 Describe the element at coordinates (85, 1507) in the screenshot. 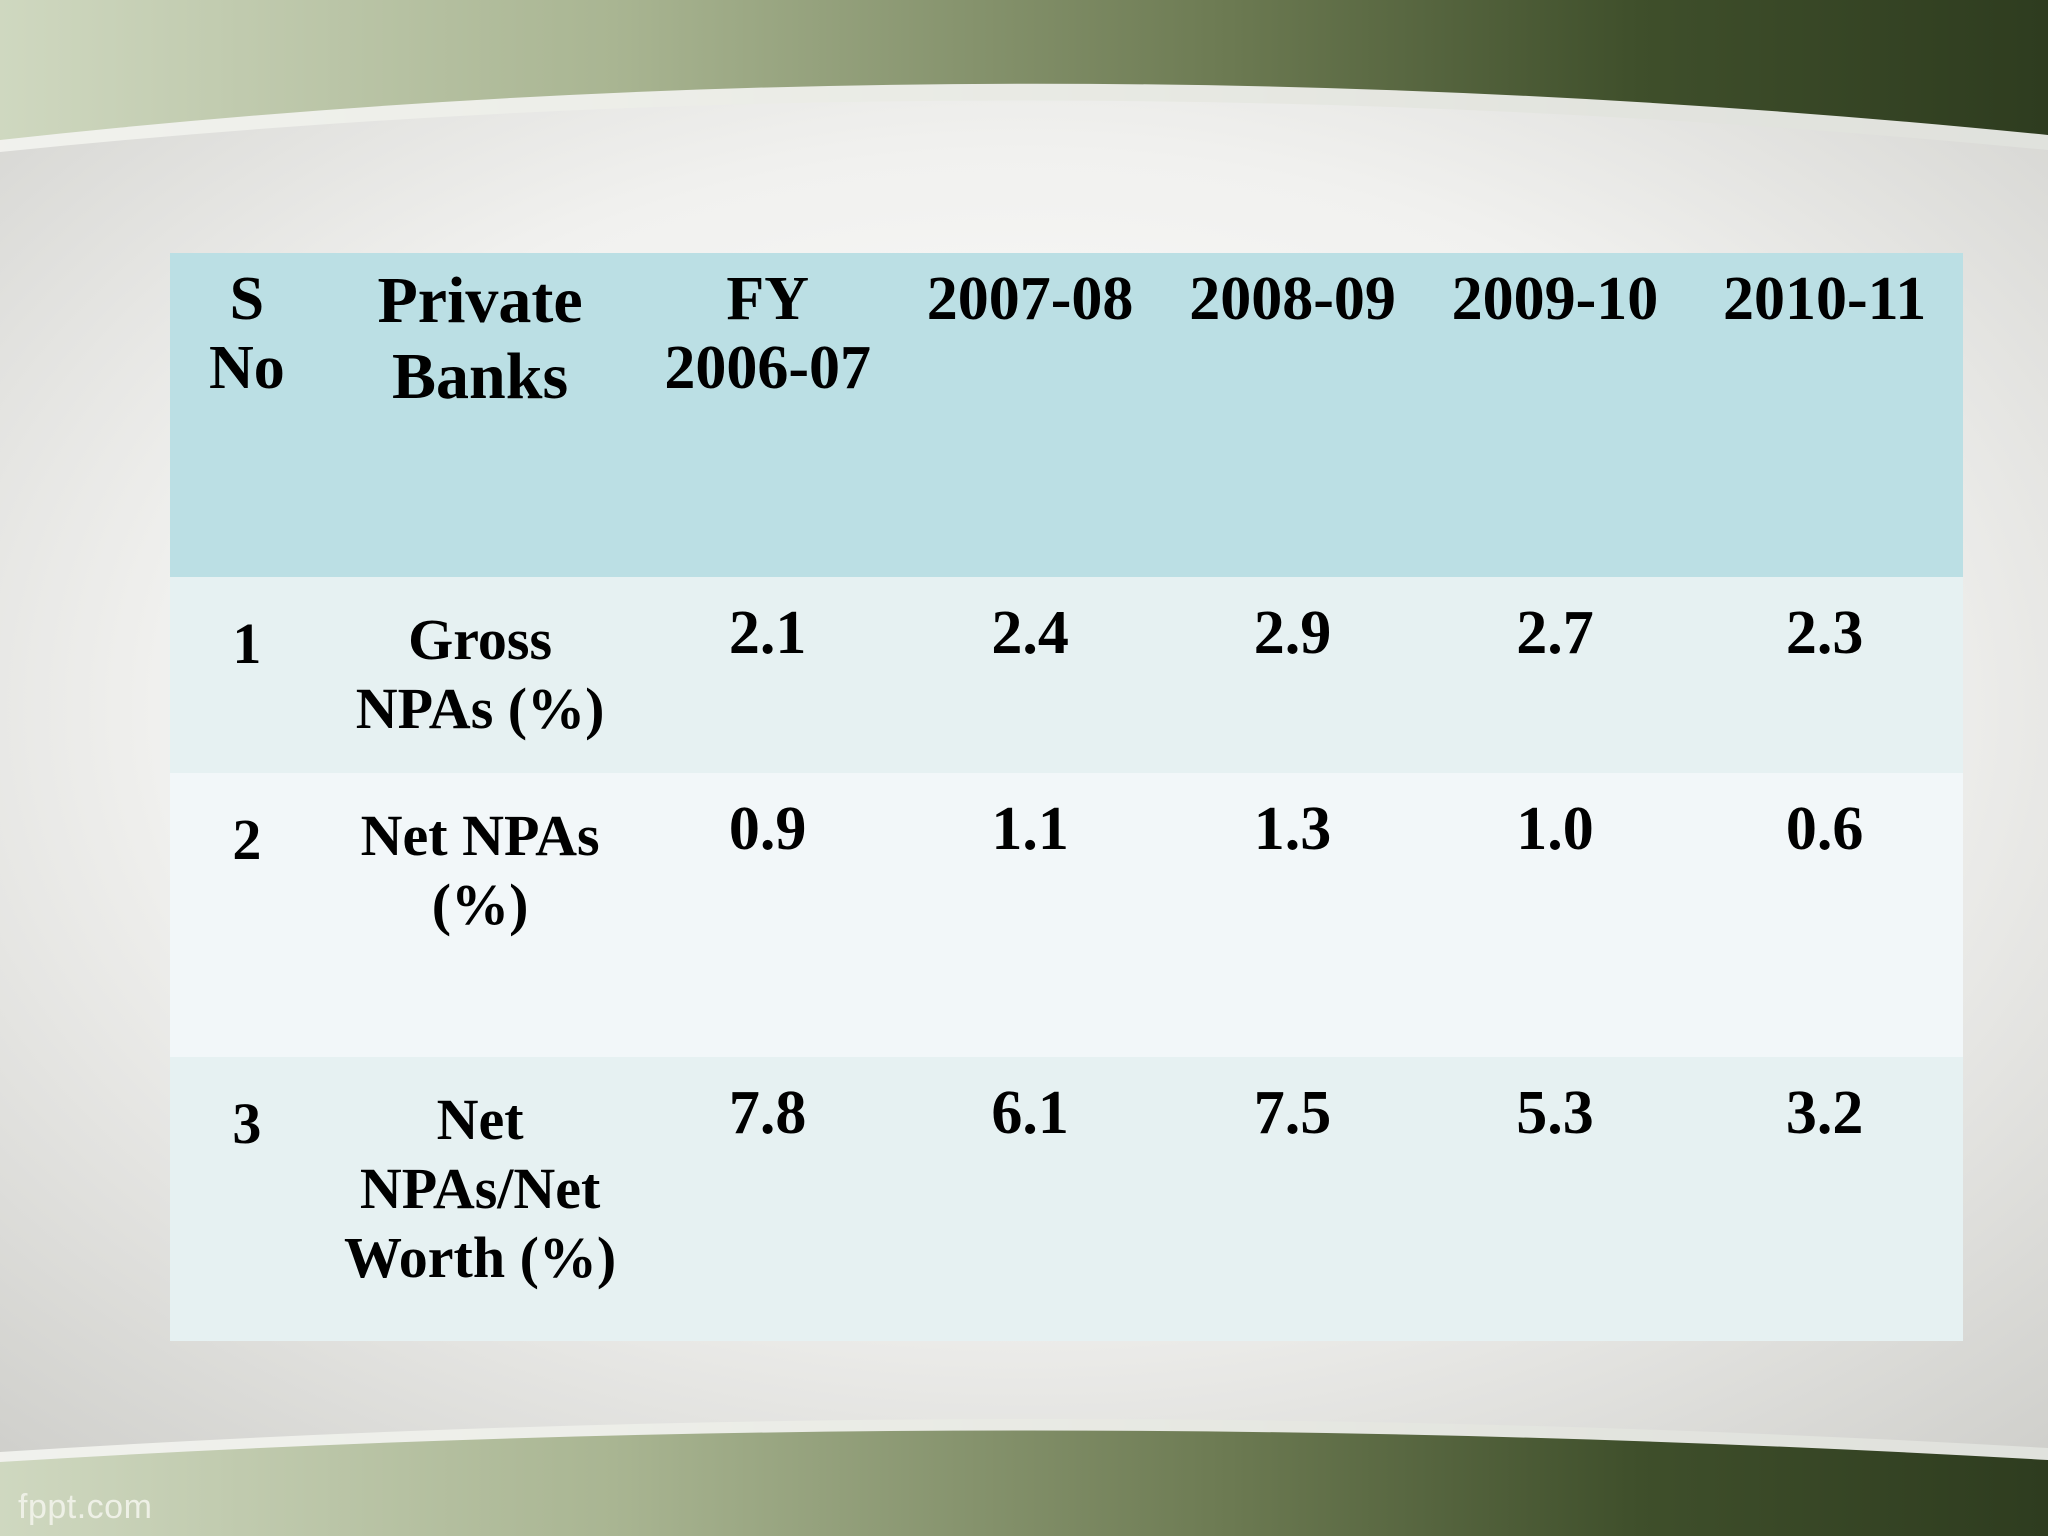

I see `watermark-text: fppt.com` at that location.